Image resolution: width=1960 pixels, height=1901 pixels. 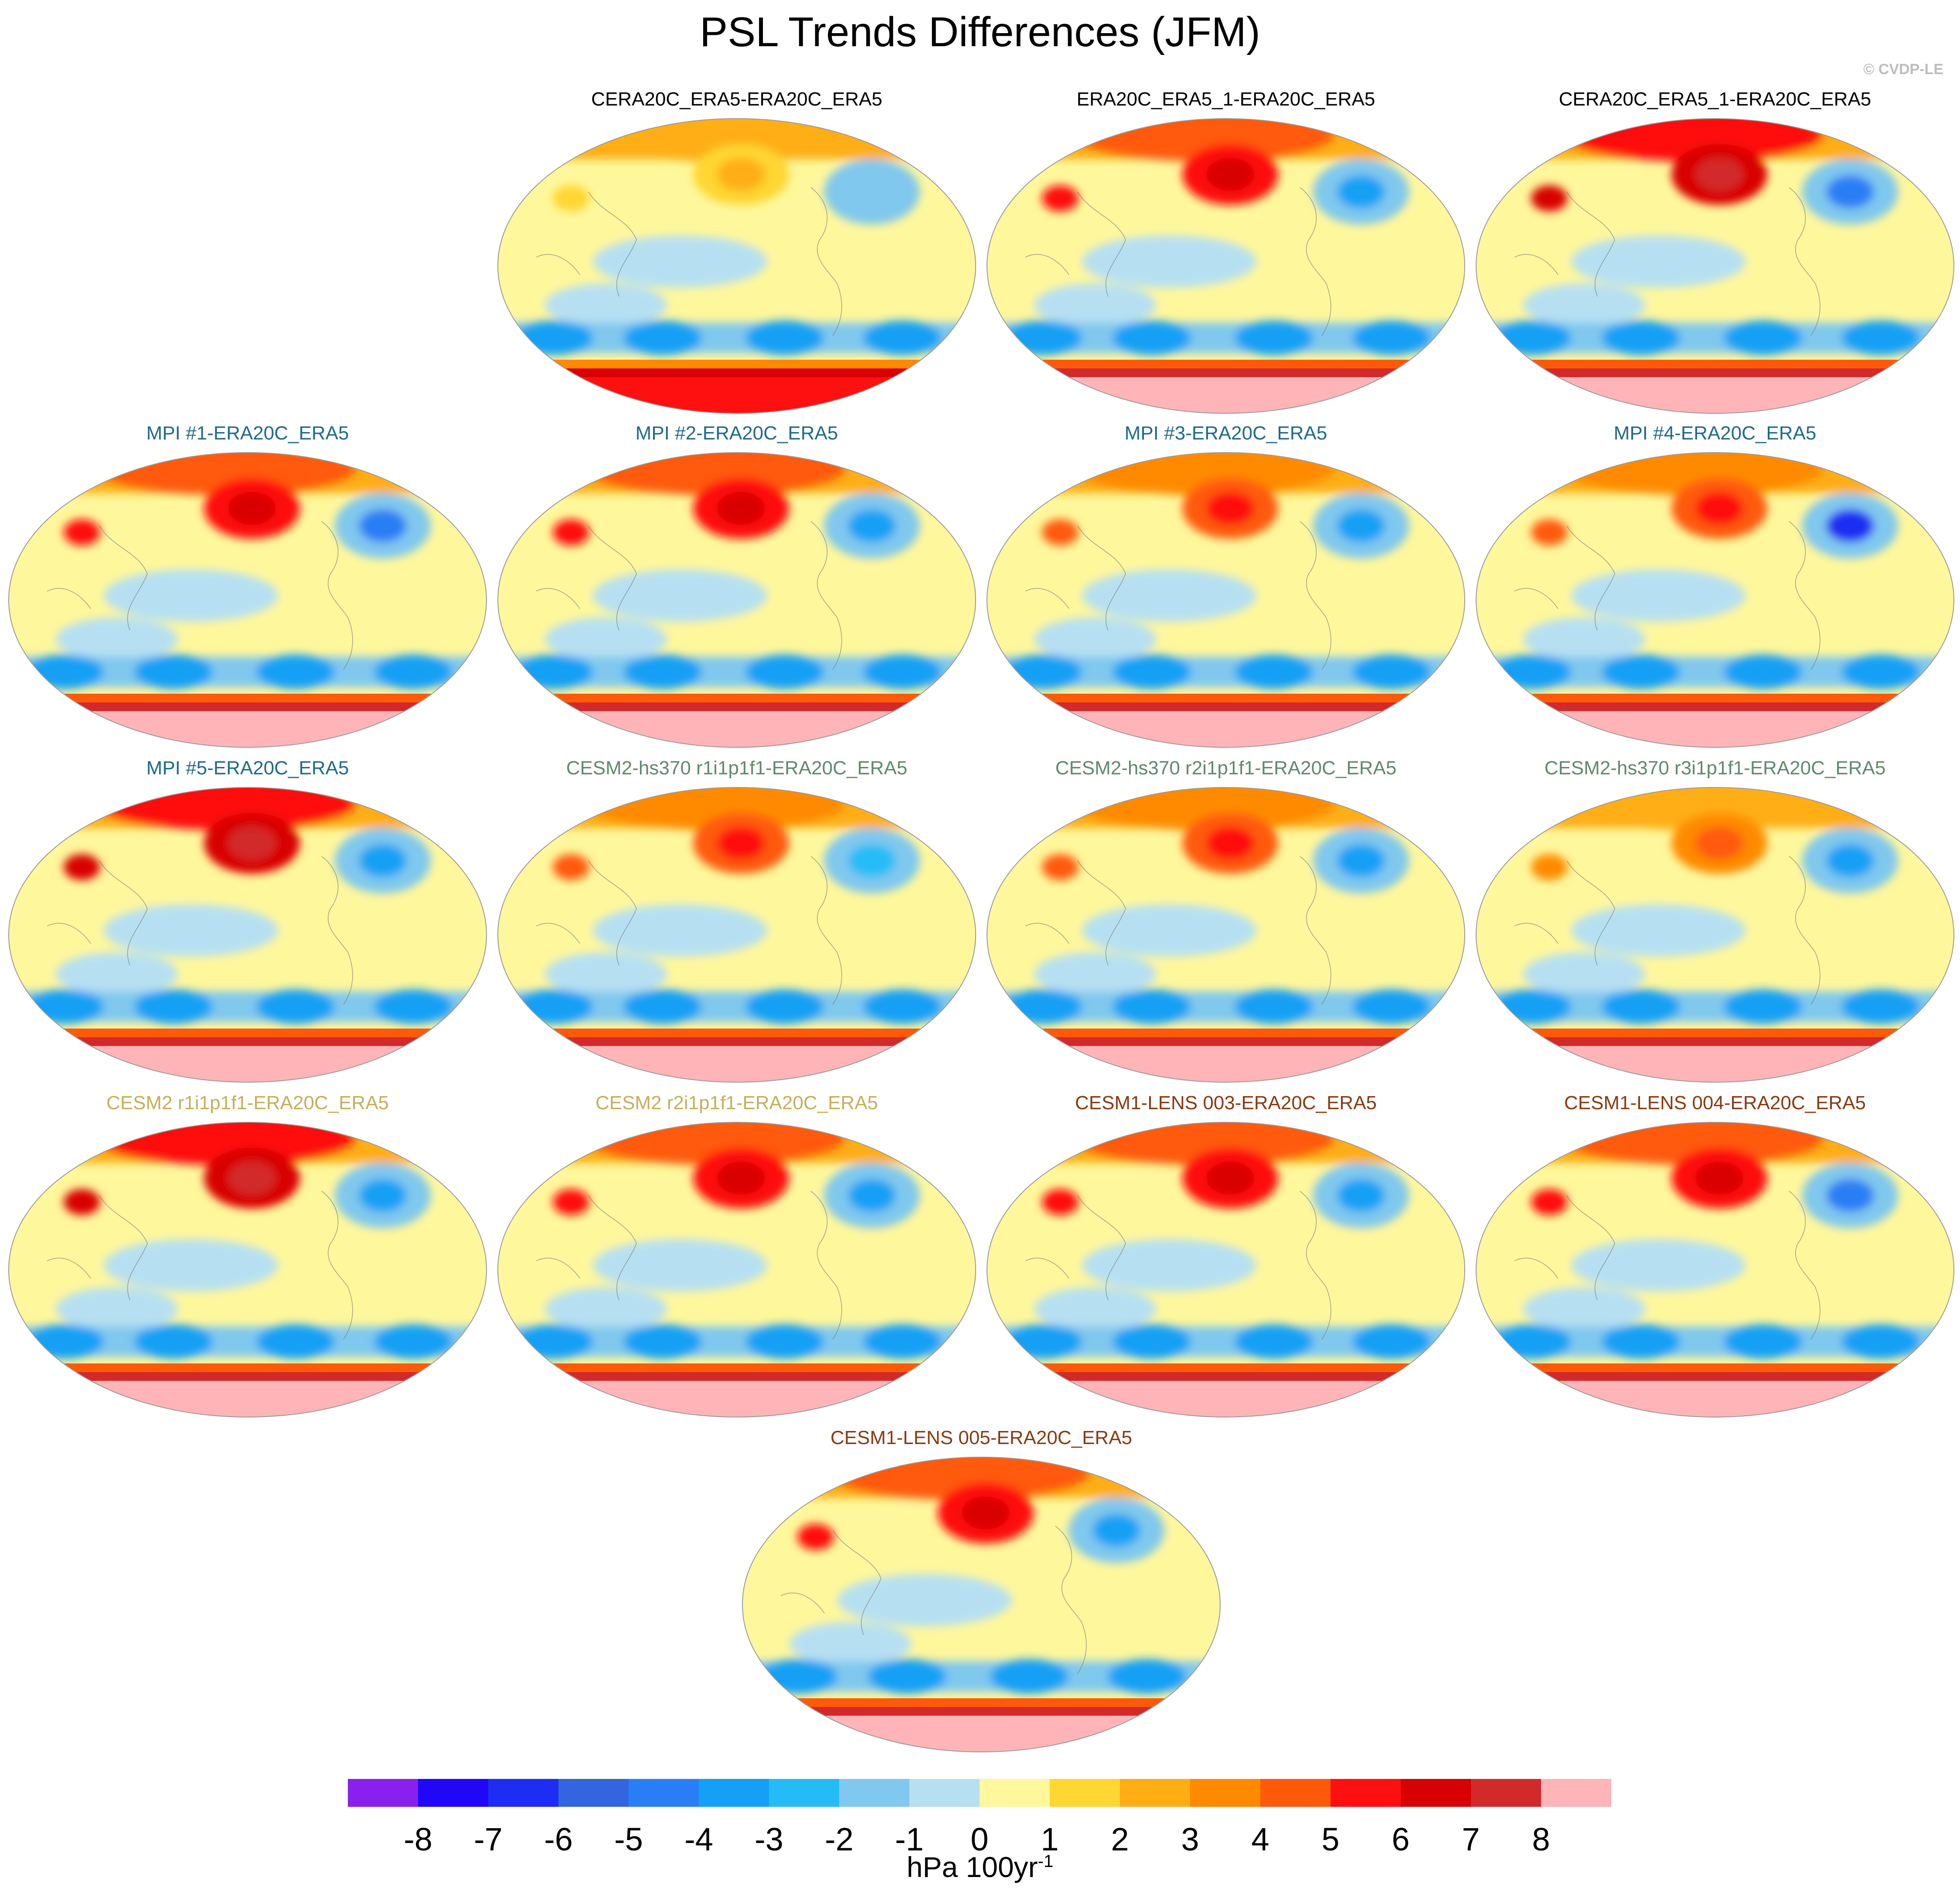 I want to click on colorbar-tick-label: -7, so click(x=488, y=1839).